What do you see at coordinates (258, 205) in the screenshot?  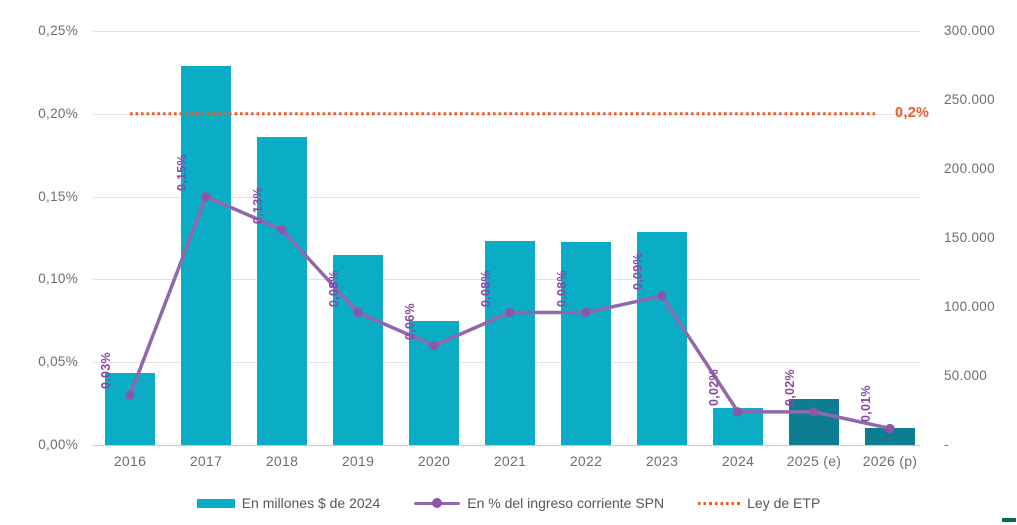 I see `line-point-label: 0,13%` at bounding box center [258, 205].